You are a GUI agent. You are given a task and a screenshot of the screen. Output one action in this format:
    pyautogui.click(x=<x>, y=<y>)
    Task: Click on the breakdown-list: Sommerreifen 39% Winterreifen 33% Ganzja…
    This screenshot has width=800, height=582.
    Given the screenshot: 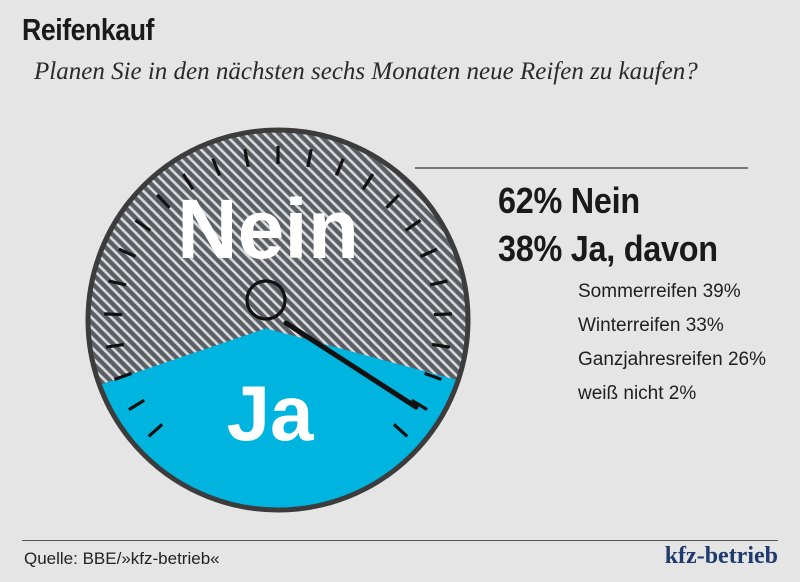 What is the action you would take?
    pyautogui.click(x=672, y=348)
    